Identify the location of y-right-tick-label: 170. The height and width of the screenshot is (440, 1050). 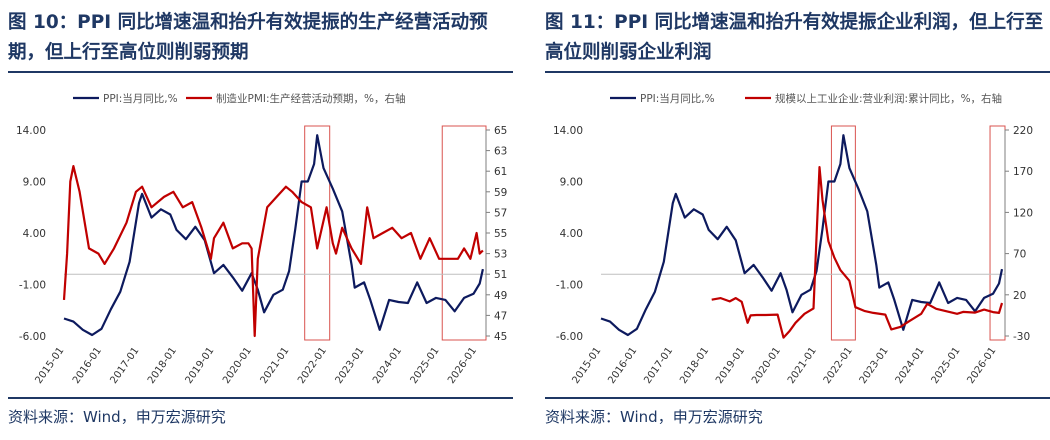
(1023, 172).